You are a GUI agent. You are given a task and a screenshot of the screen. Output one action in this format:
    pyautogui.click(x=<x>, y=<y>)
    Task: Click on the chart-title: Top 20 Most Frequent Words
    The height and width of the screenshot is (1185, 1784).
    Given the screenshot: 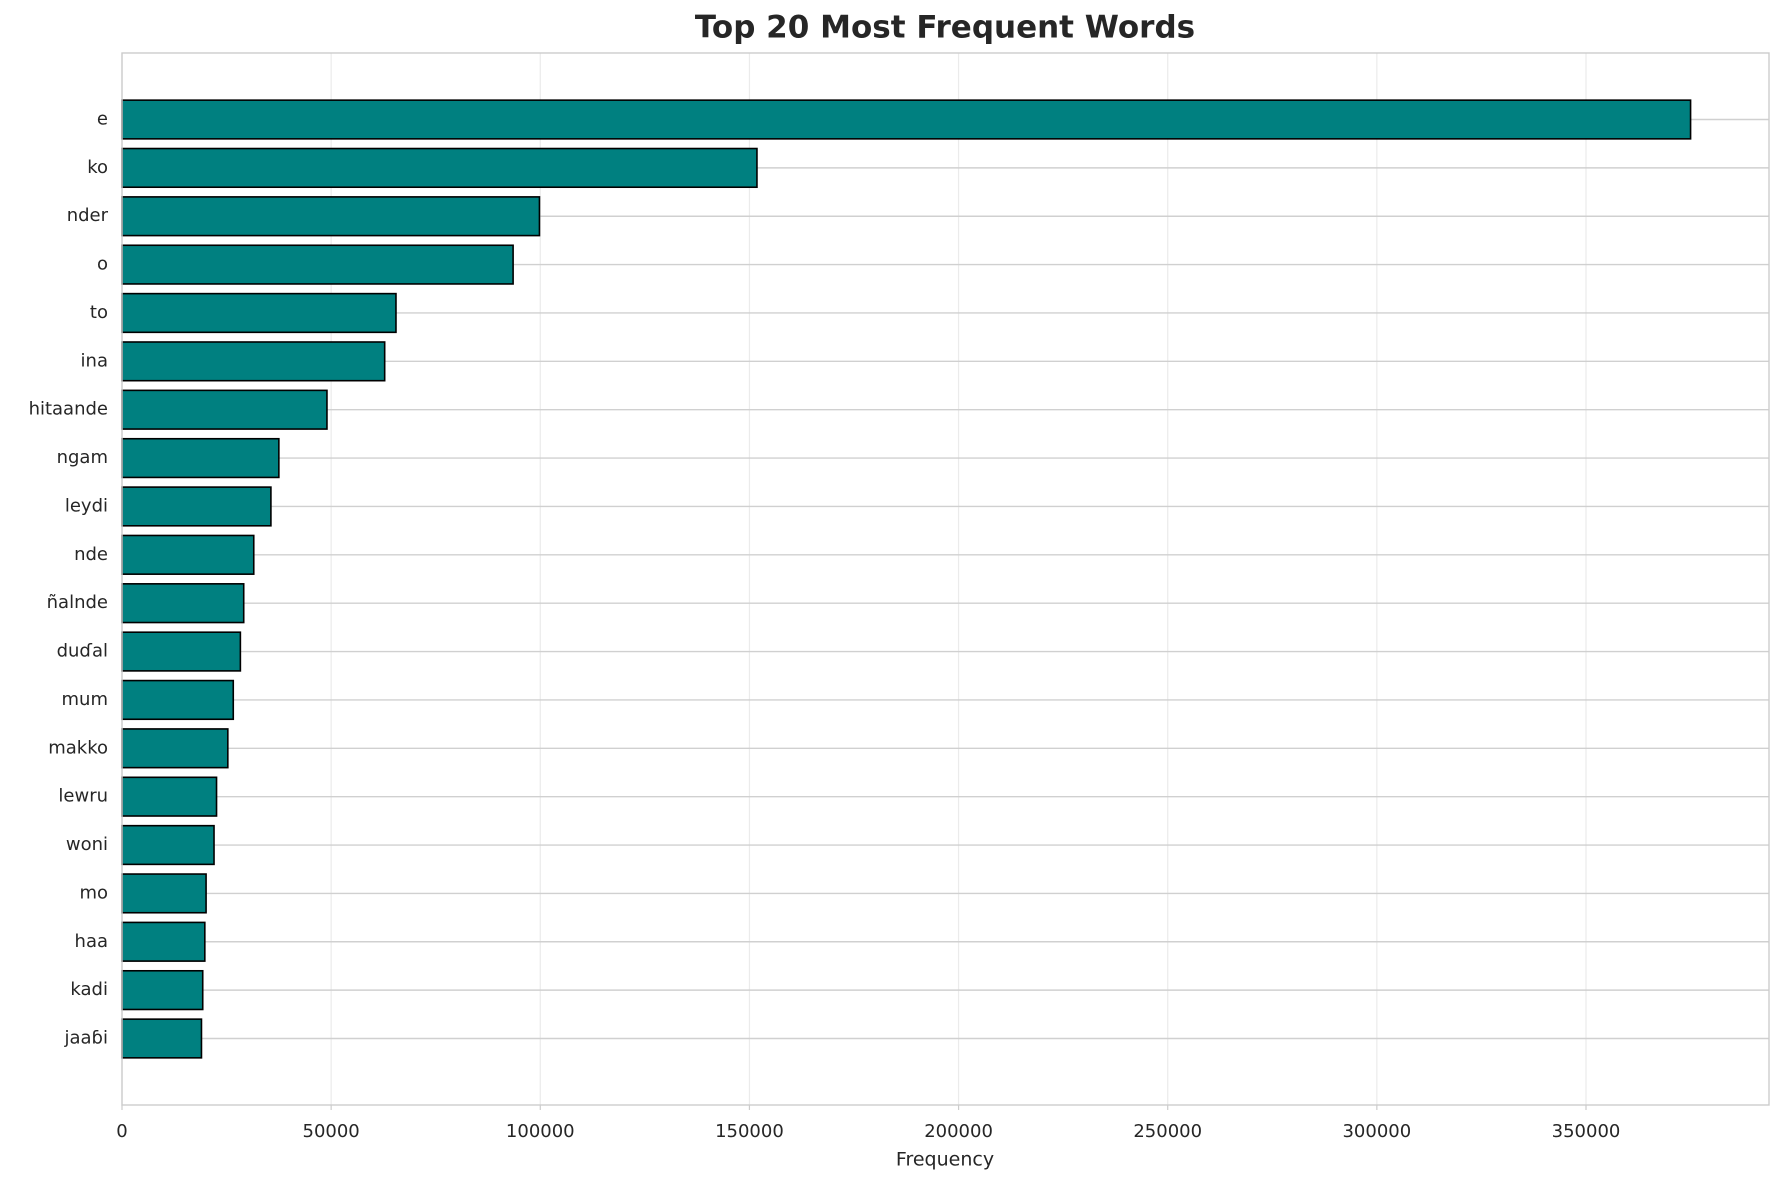 What is the action you would take?
    pyautogui.click(x=945, y=28)
    